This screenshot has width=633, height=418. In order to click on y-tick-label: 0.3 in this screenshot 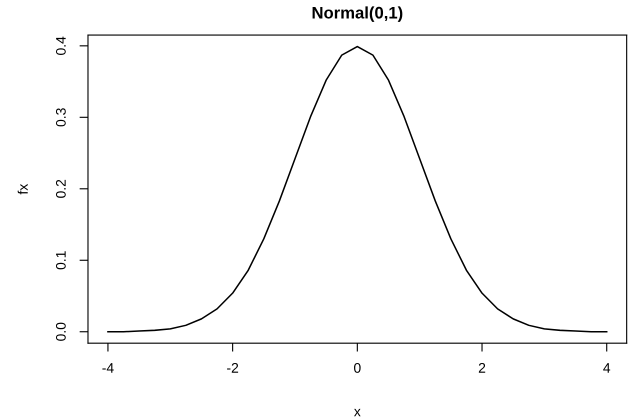, I will do `click(61, 117)`.